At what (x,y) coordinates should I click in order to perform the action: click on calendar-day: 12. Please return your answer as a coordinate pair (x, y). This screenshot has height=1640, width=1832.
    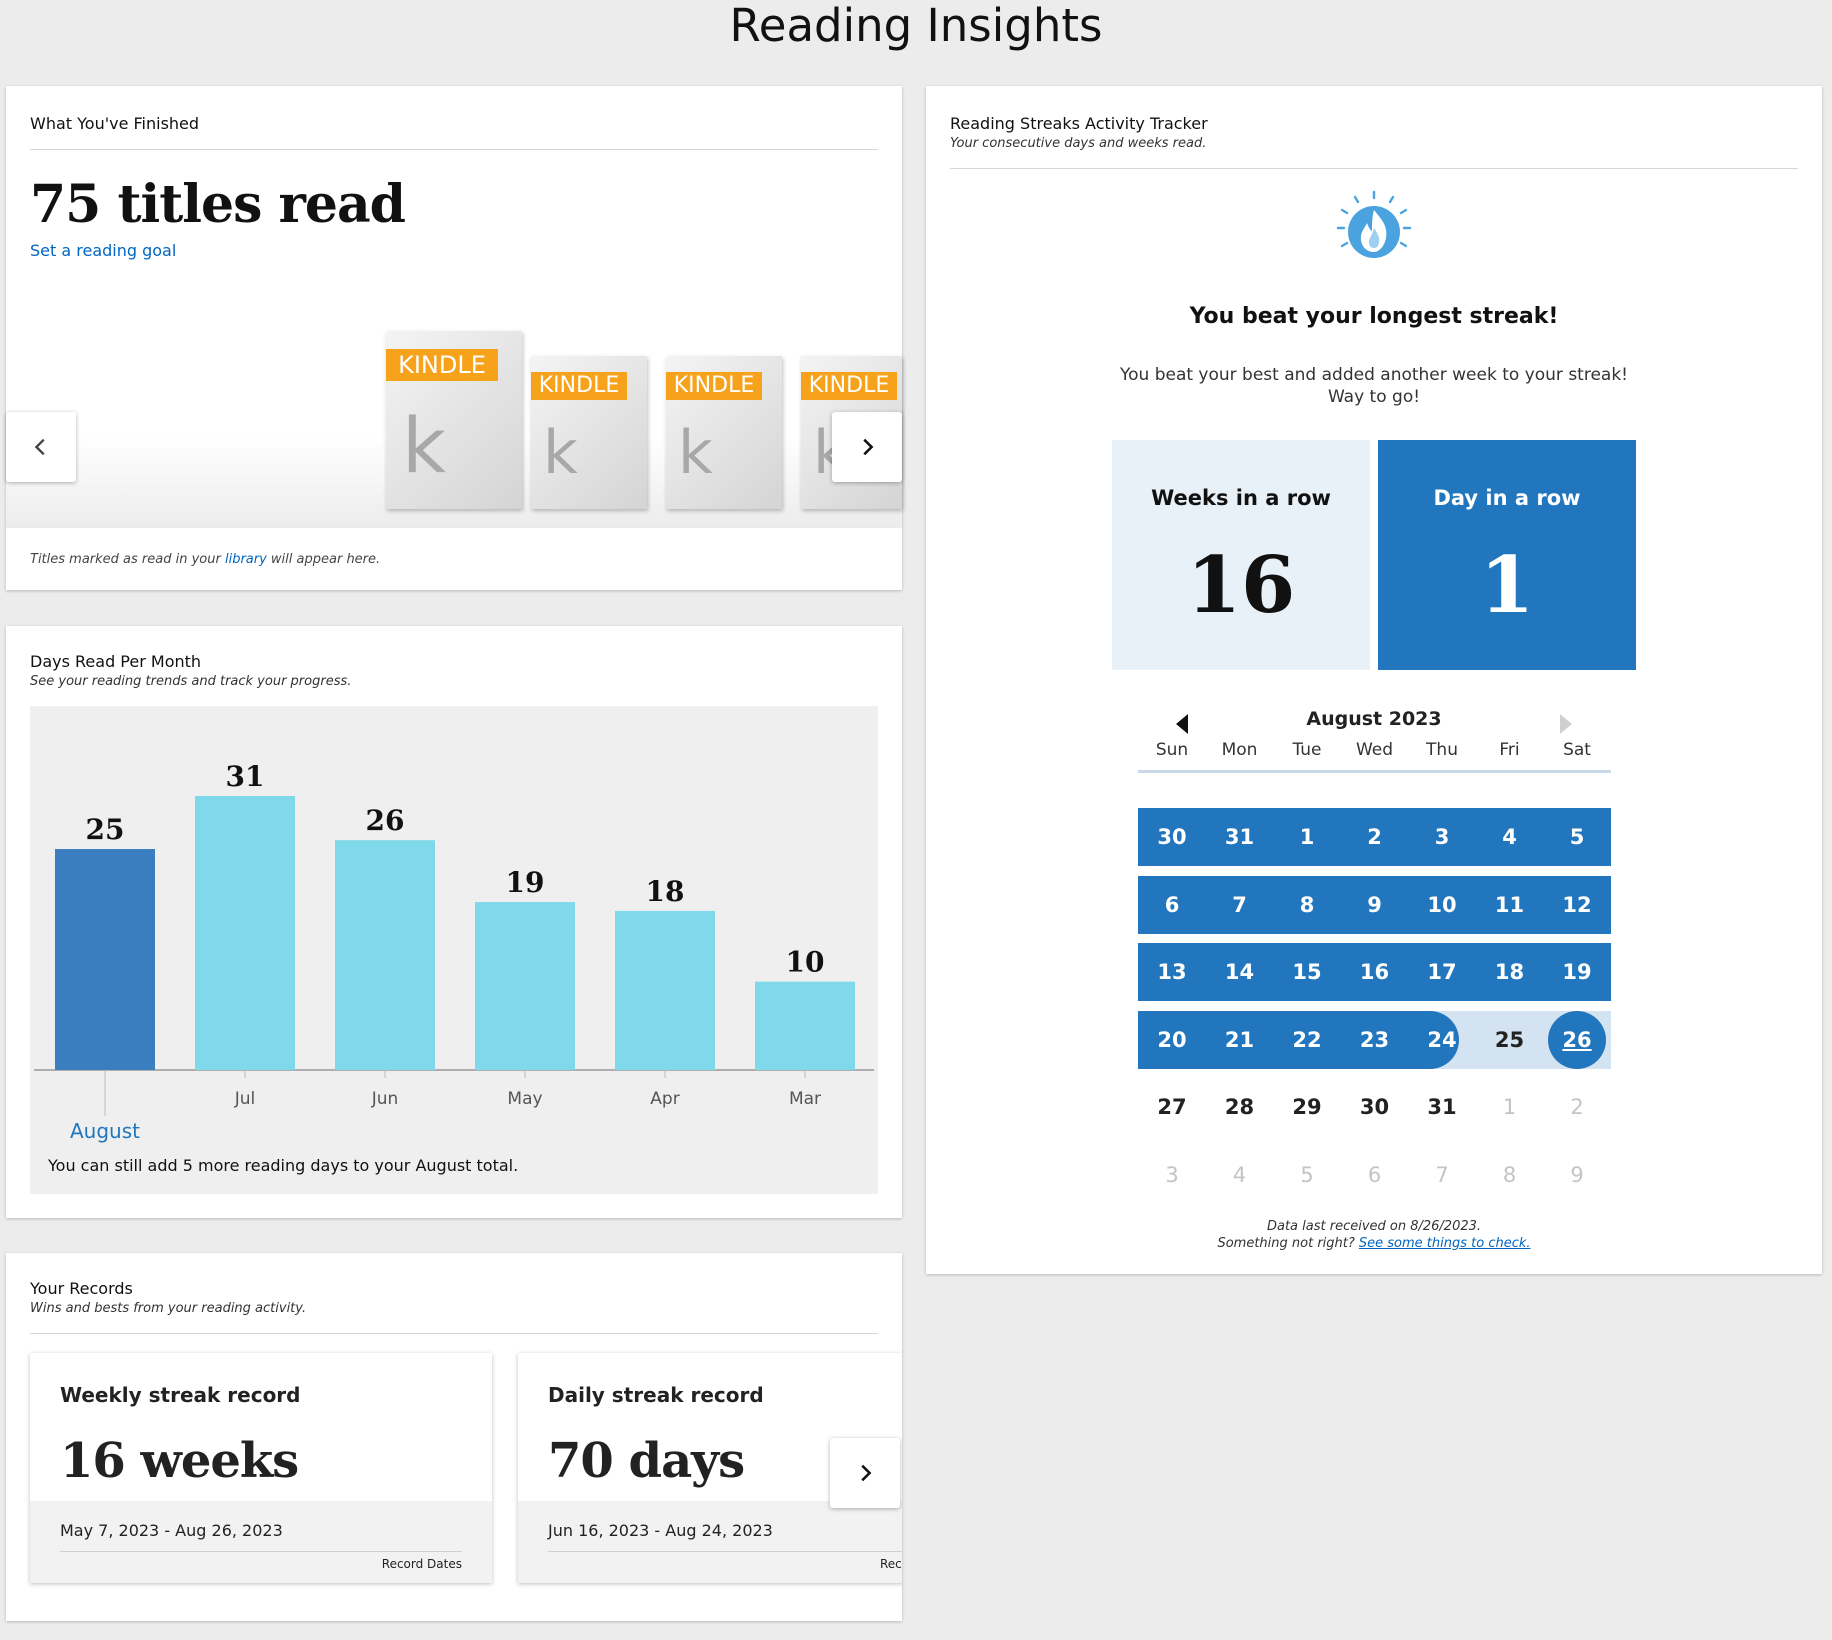
    Looking at the image, I should click on (1577, 904).